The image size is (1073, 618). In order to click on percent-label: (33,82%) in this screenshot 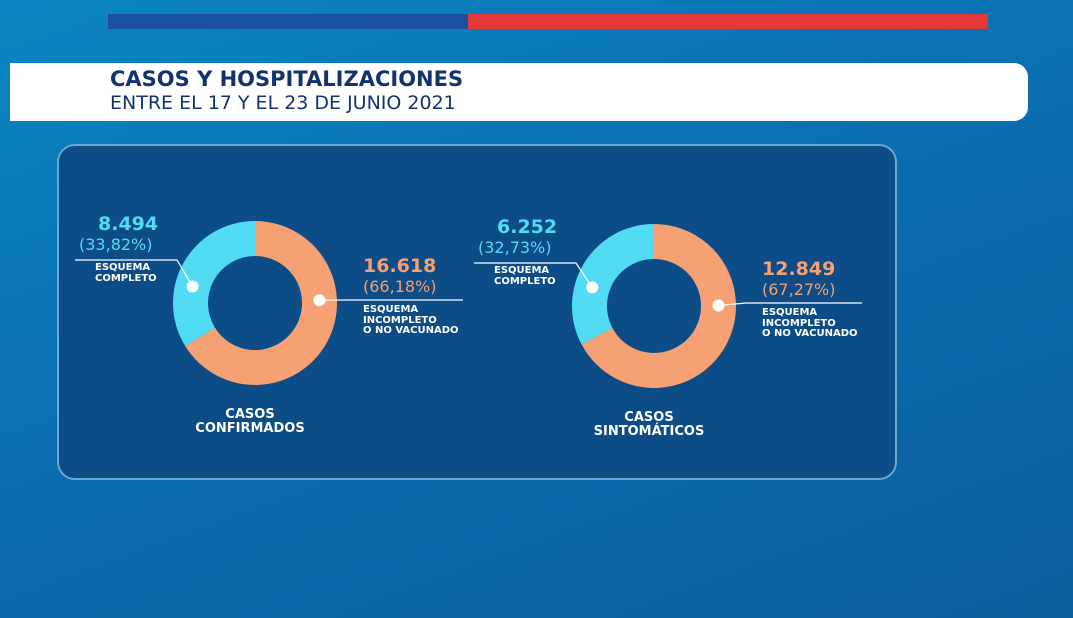, I will do `click(116, 244)`.